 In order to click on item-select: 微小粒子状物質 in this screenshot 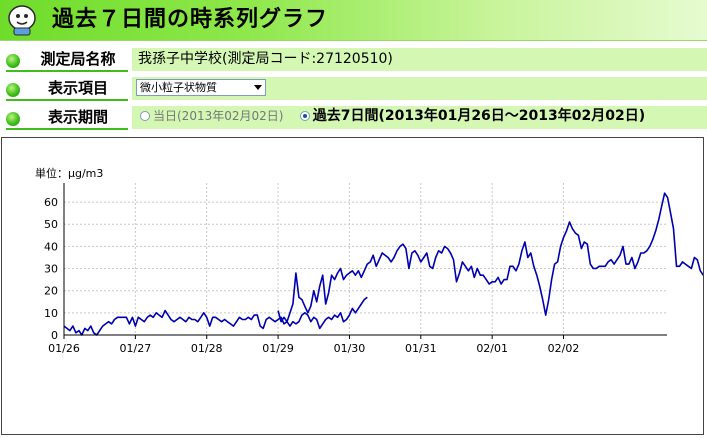, I will do `click(201, 87)`.